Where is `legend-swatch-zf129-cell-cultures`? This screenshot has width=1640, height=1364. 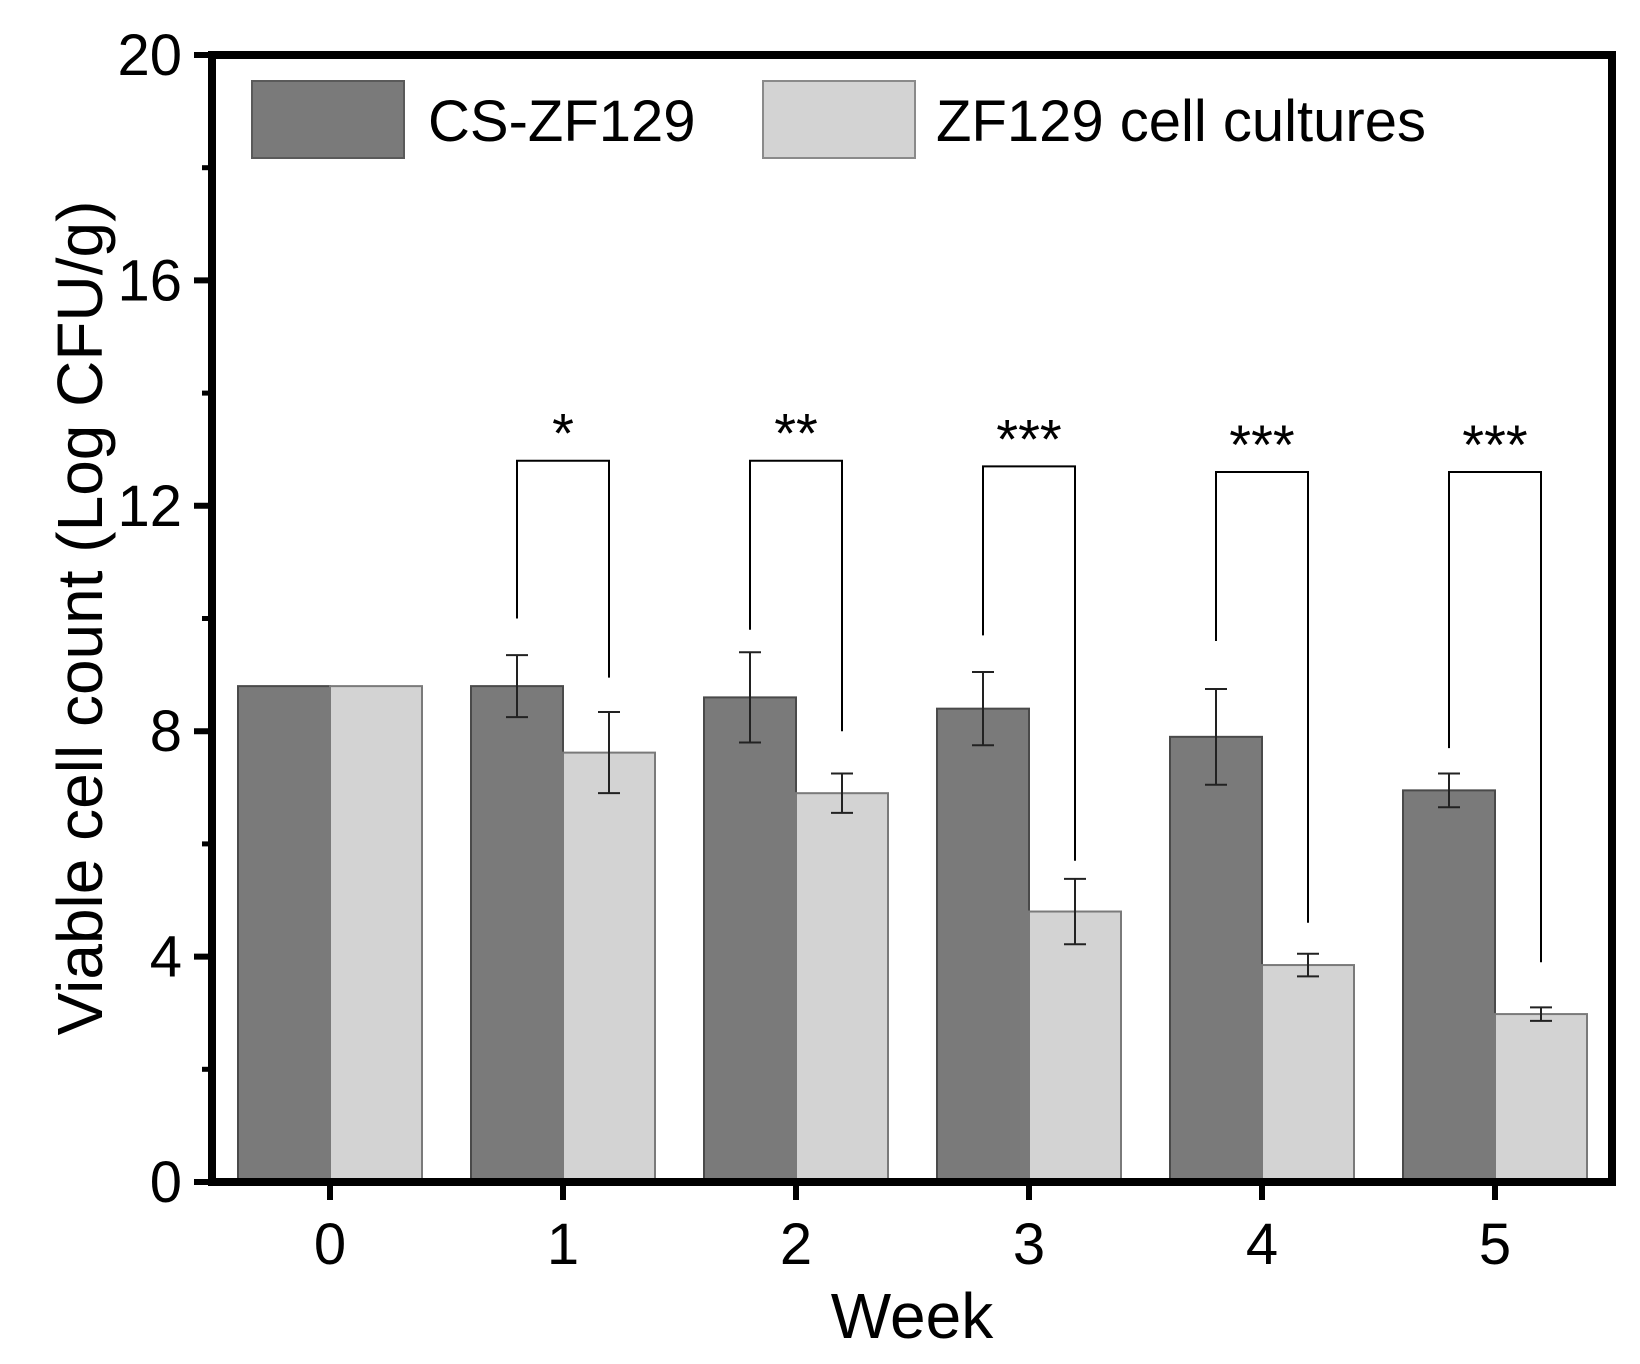
legend-swatch-zf129-cell-cultures is located at coordinates (839, 119).